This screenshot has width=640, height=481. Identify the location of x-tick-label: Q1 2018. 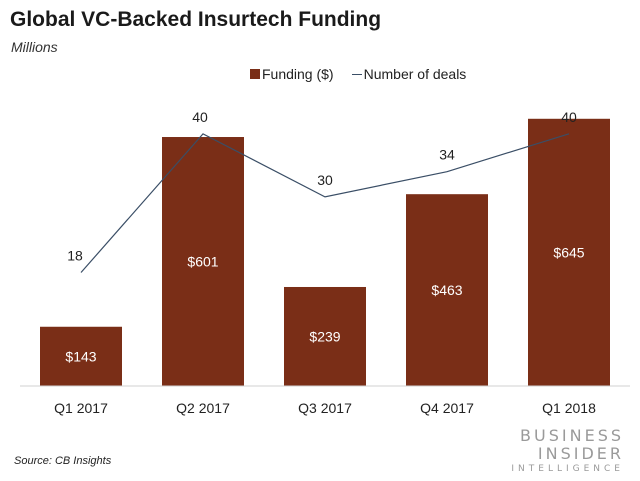
(569, 408).